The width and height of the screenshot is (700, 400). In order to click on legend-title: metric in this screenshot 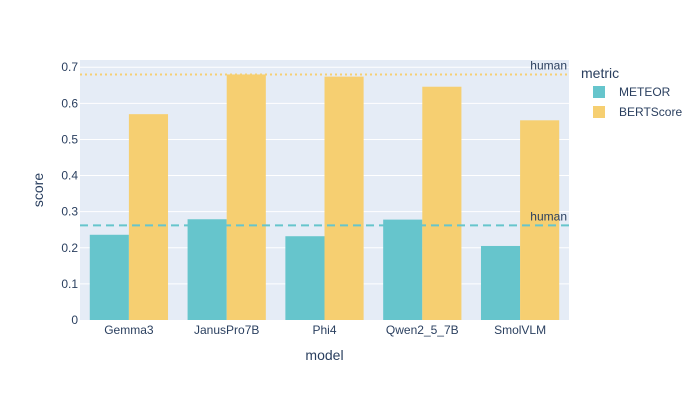, I will do `click(600, 73)`.